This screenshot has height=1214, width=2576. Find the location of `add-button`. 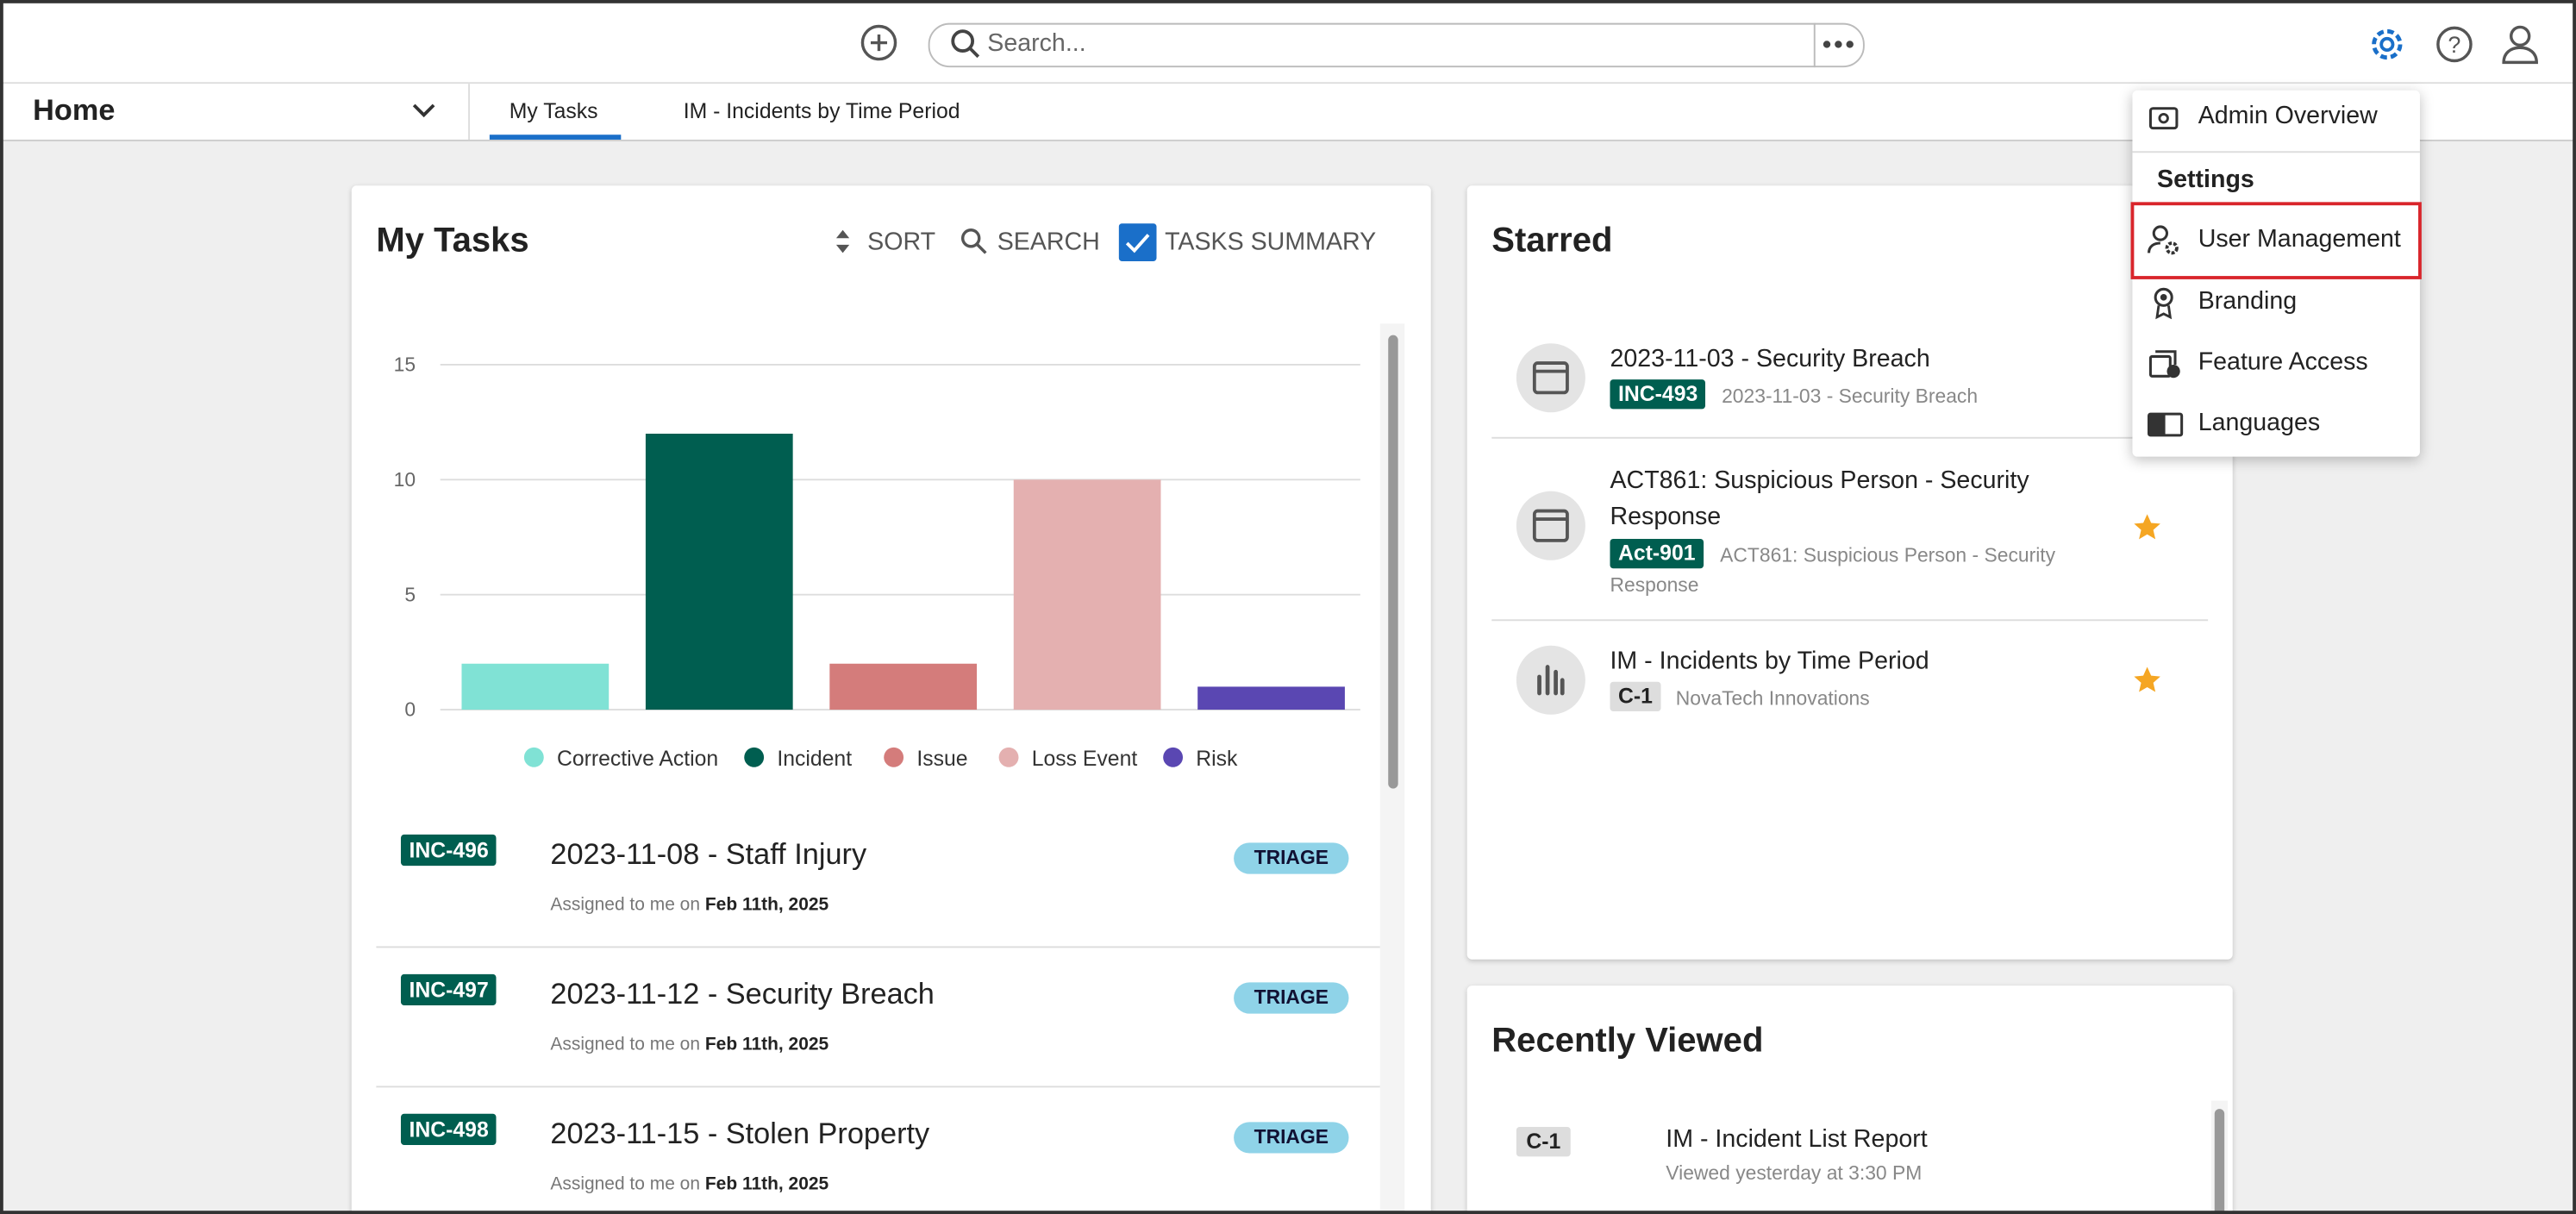

add-button is located at coordinates (879, 43).